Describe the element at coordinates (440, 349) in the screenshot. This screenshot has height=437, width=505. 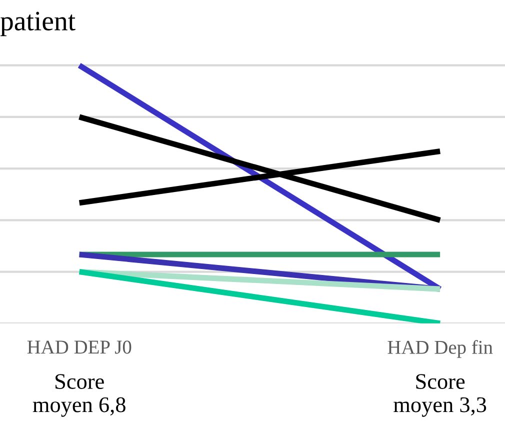
I see `x-tick-label: HAD Dep fin` at that location.